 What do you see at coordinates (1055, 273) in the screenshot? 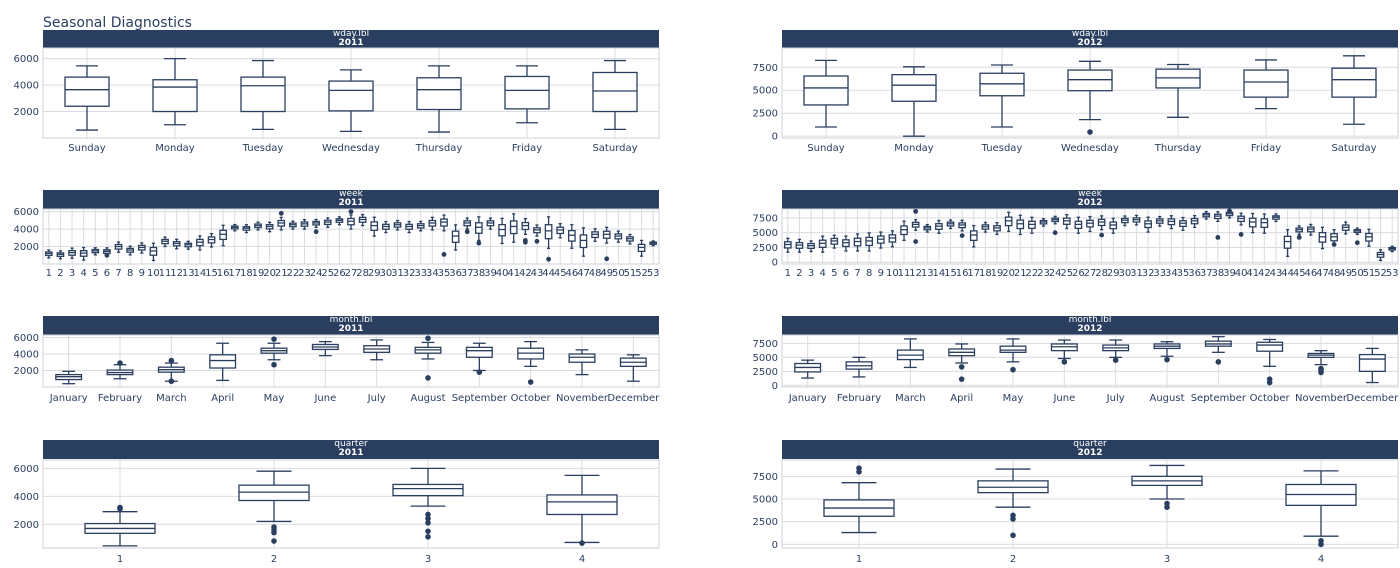
I see `x-tick-label: 24` at bounding box center [1055, 273].